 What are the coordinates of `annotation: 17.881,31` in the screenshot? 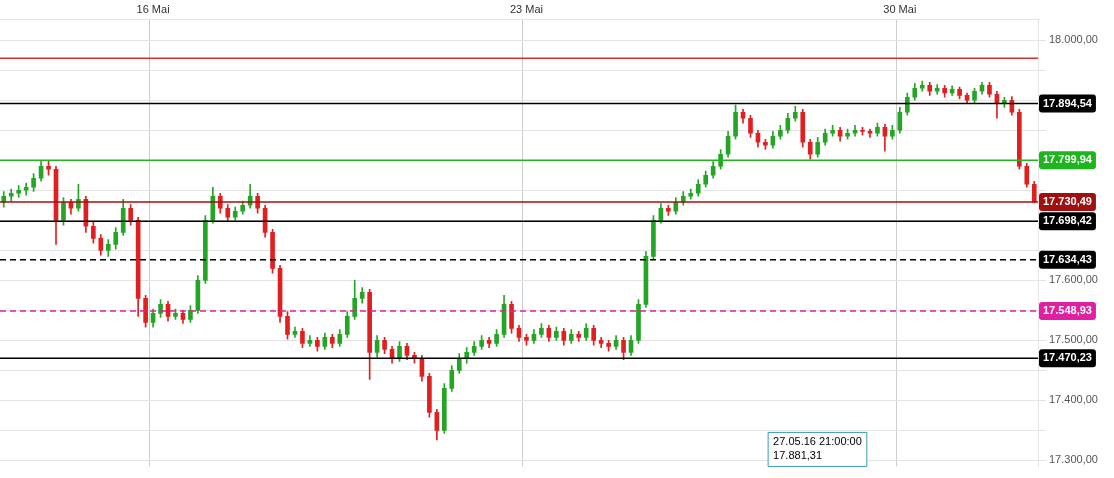 It's located at (798, 454).